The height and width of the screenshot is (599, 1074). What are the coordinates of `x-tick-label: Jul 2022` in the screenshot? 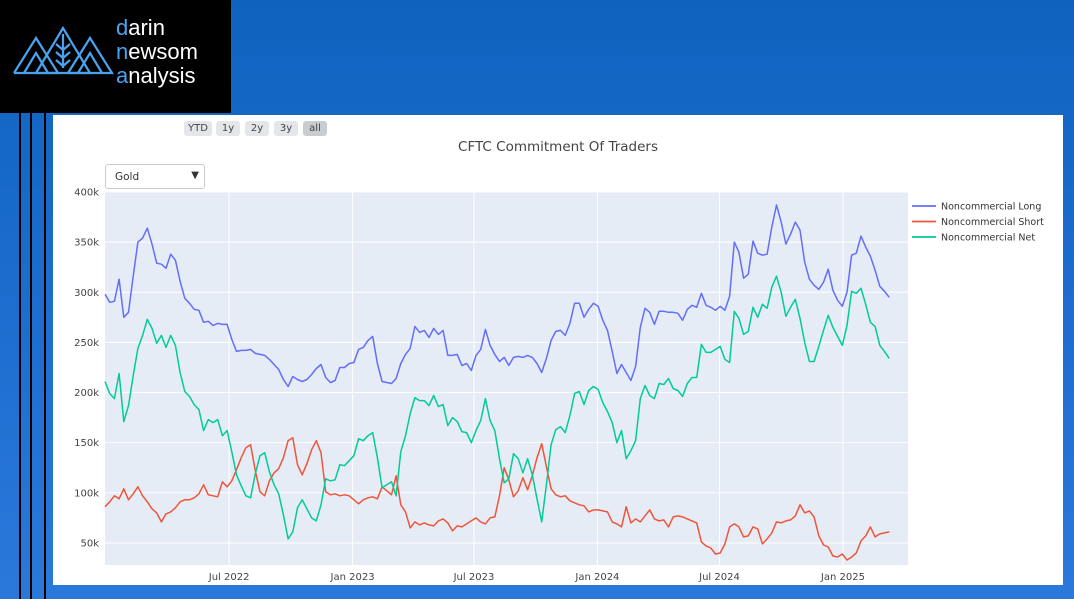 It's located at (229, 577).